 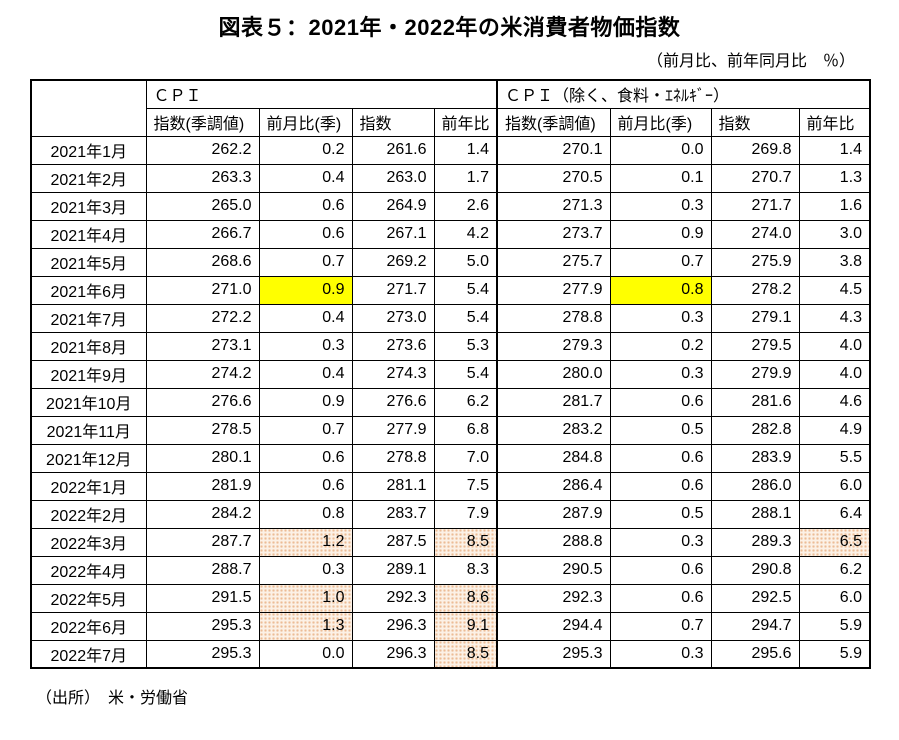 What do you see at coordinates (465, 234) in the screenshot?
I see `value-cell: 4.2` at bounding box center [465, 234].